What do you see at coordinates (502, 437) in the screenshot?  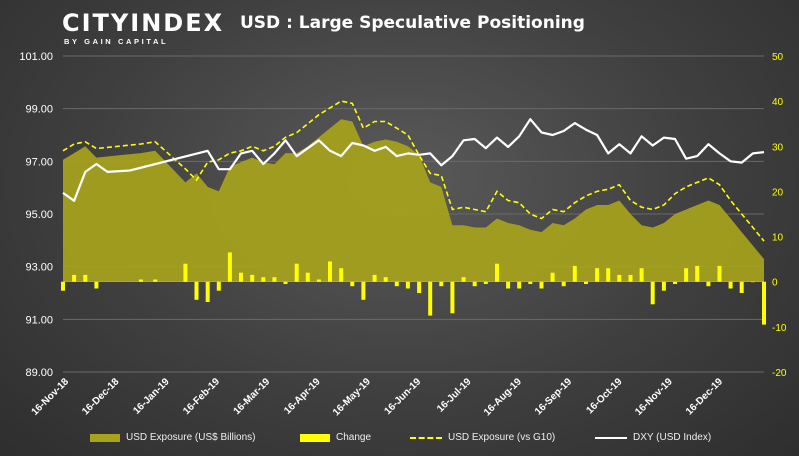 I see `legend-label: USD Exposure (vs G10)` at bounding box center [502, 437].